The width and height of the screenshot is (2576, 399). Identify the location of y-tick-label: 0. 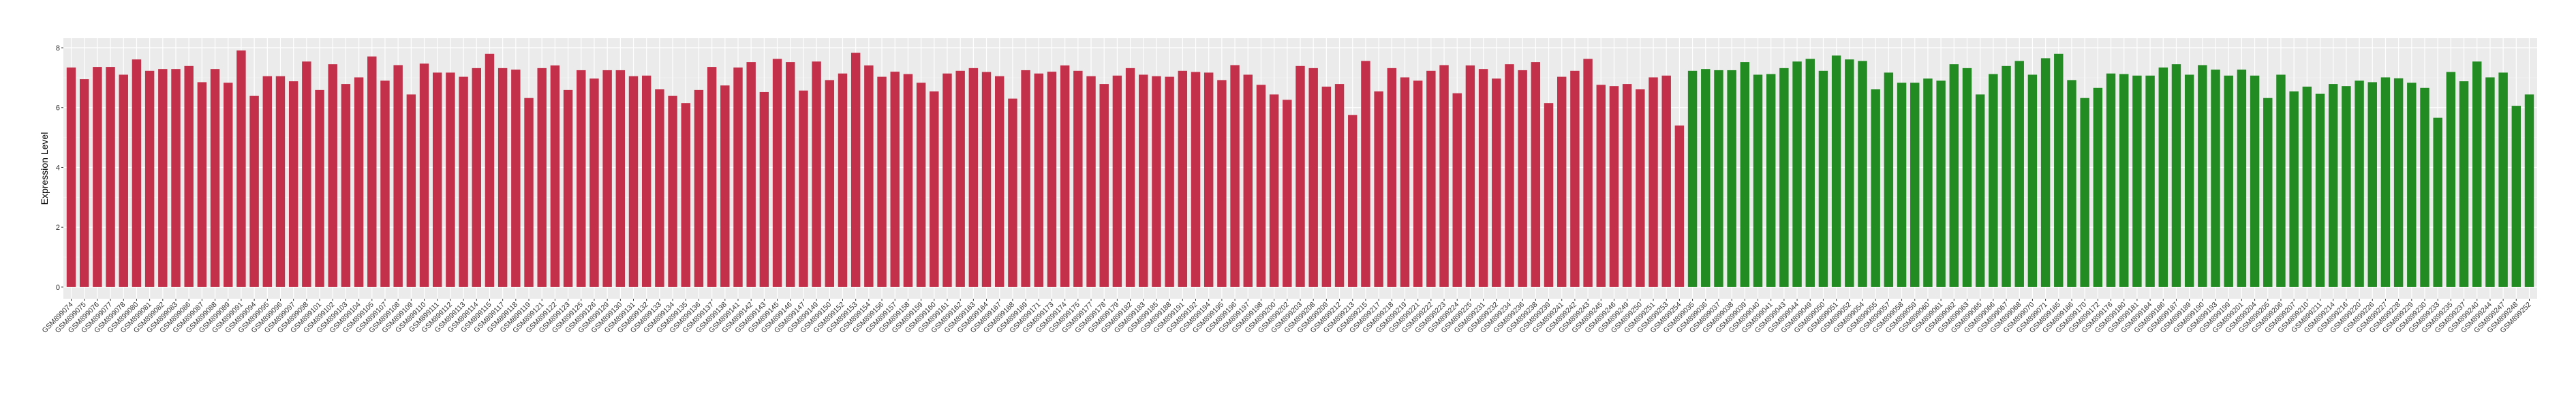
(58, 288).